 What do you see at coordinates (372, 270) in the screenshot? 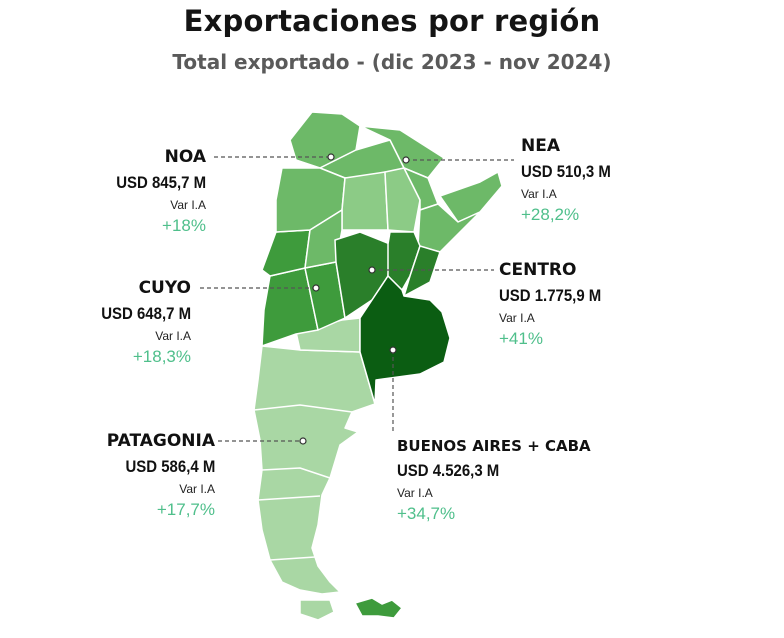
I see `marker-centro` at bounding box center [372, 270].